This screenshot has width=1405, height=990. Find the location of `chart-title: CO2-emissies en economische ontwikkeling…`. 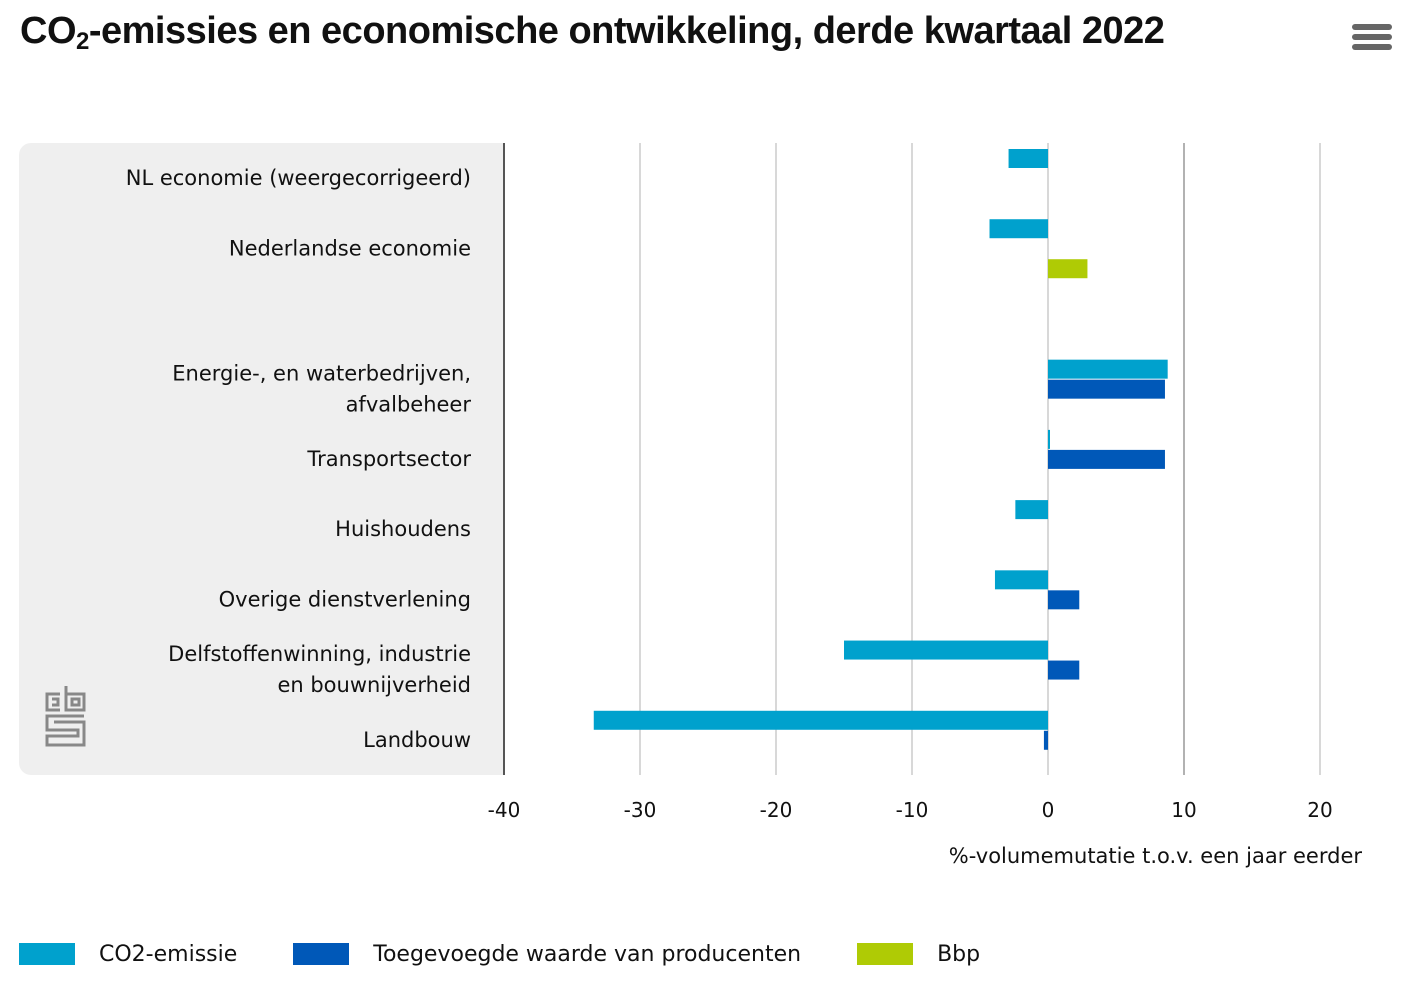

chart-title: CO2-emissies en economische ontwikkeling… is located at coordinates (592, 32).